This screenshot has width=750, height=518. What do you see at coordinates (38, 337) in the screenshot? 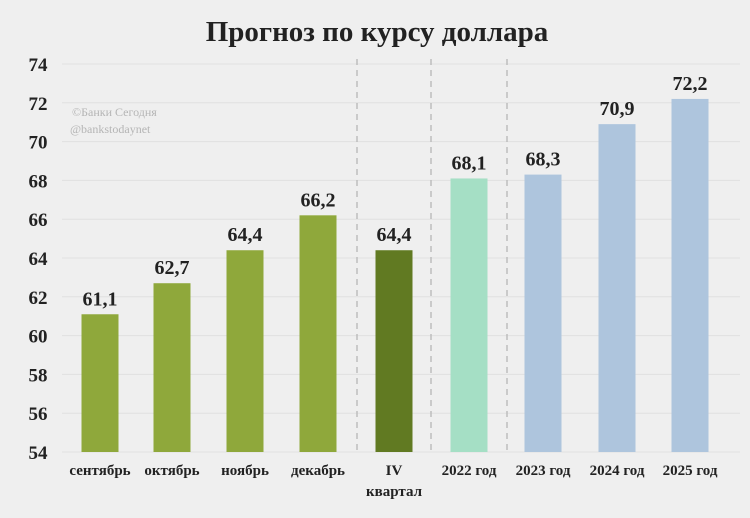
I see `y-tick-label: 60` at bounding box center [38, 337].